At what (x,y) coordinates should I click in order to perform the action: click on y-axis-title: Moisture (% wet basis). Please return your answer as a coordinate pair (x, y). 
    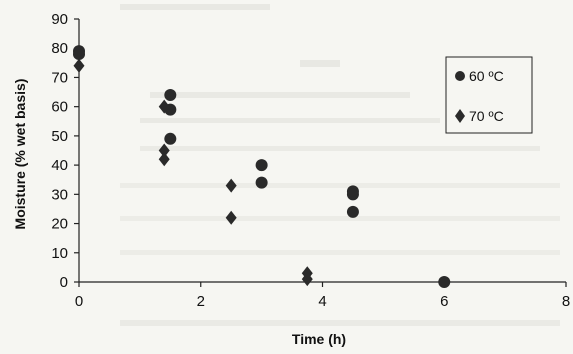
    Looking at the image, I should click on (20, 154).